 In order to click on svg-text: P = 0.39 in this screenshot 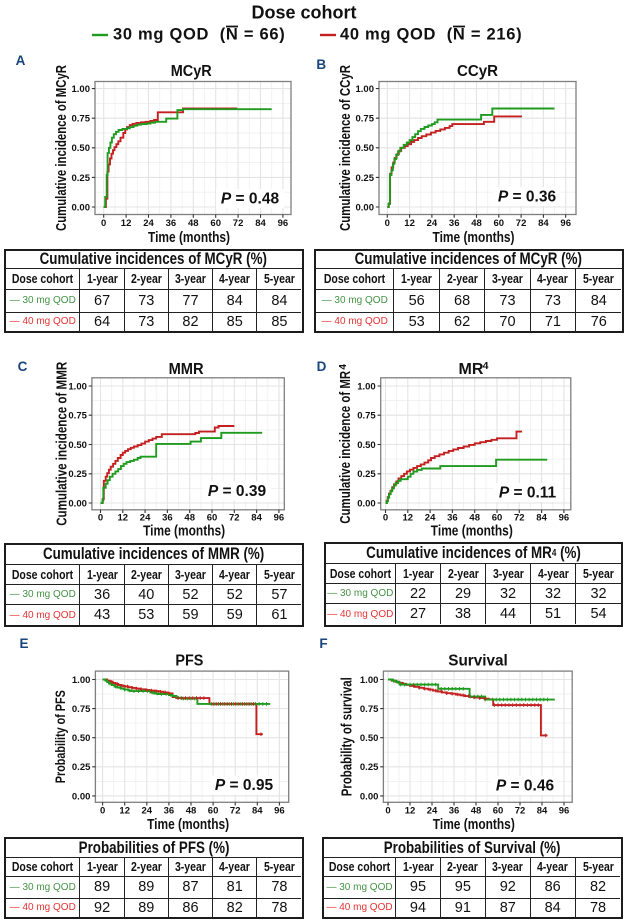, I will do `click(237, 491)`.